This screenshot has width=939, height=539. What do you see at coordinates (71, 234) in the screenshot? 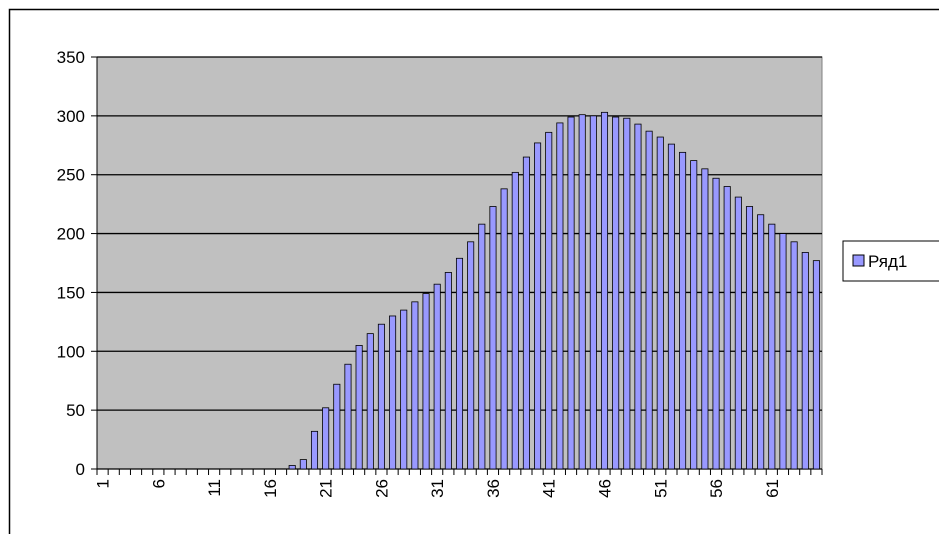
I see `y-tick-label: 200` at bounding box center [71, 234].